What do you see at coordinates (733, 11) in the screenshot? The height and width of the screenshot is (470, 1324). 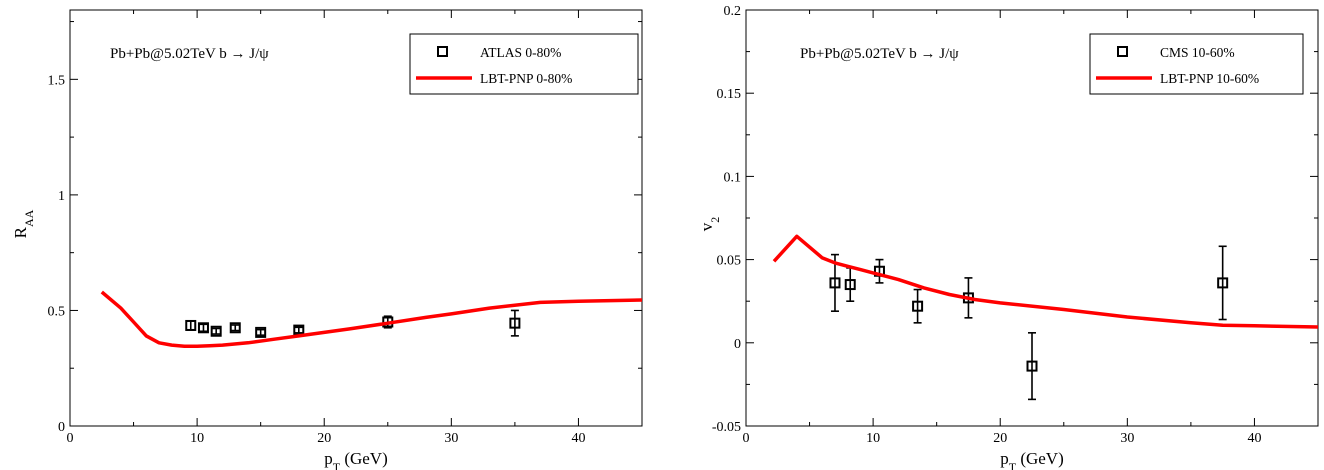 I see `right-y-tick-label: 0.2` at bounding box center [733, 11].